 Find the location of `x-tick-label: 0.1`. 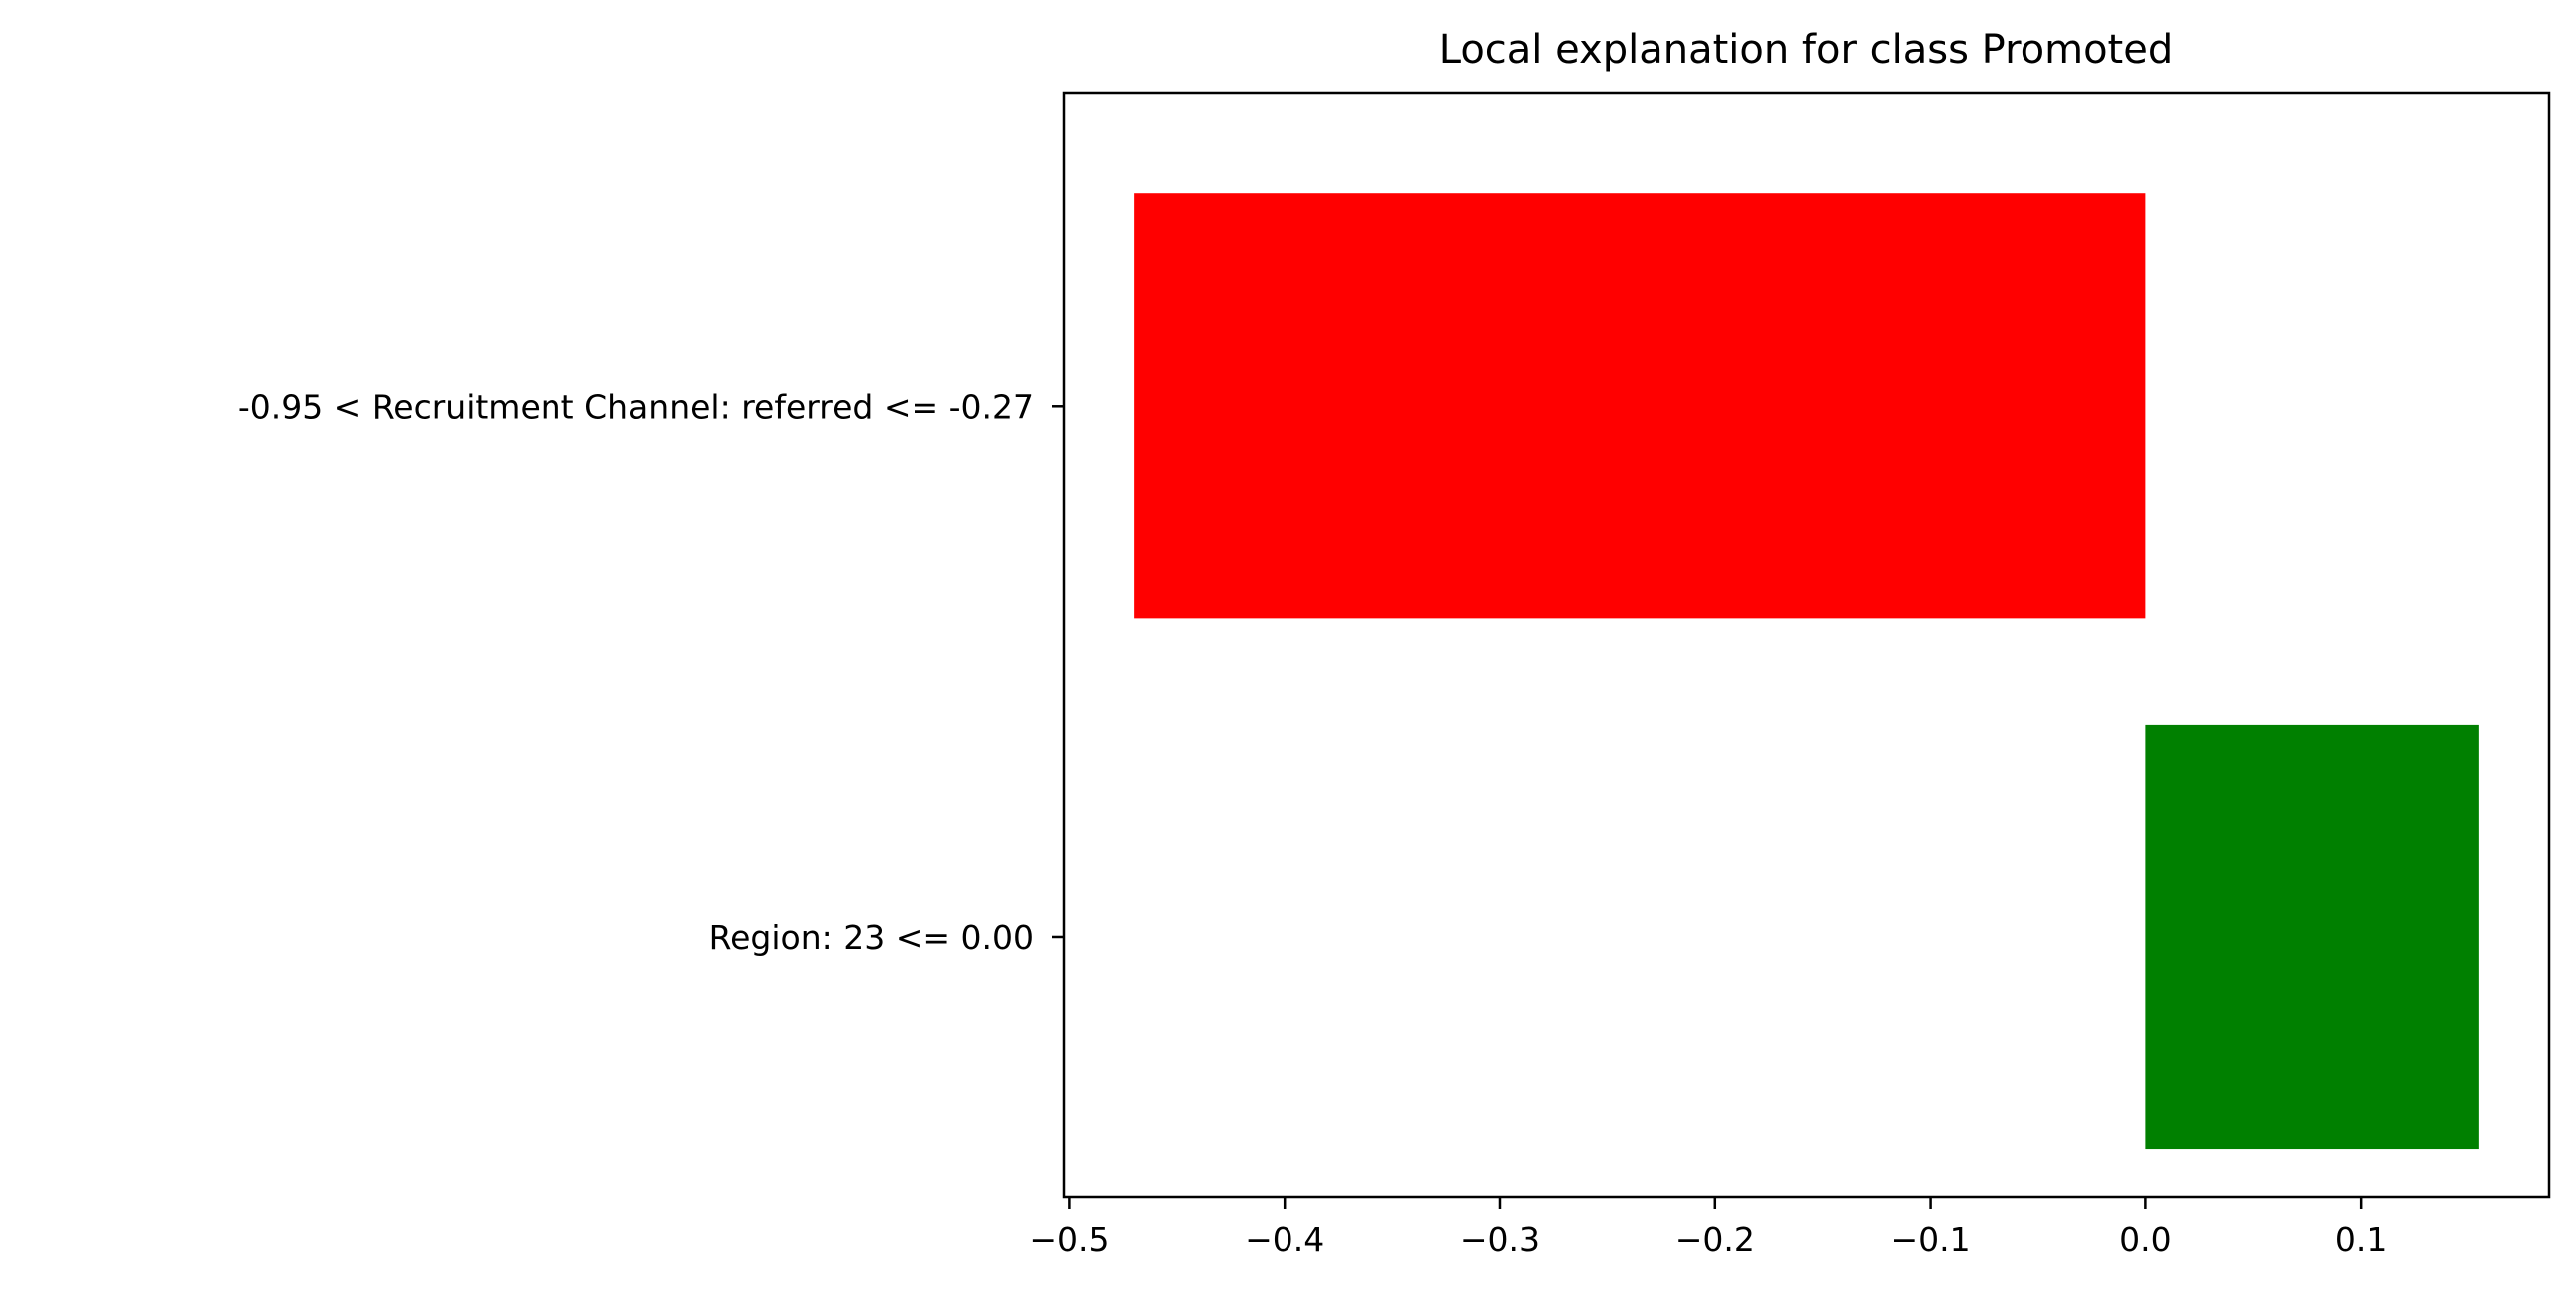

x-tick-label: 0.1 is located at coordinates (2361, 1239).